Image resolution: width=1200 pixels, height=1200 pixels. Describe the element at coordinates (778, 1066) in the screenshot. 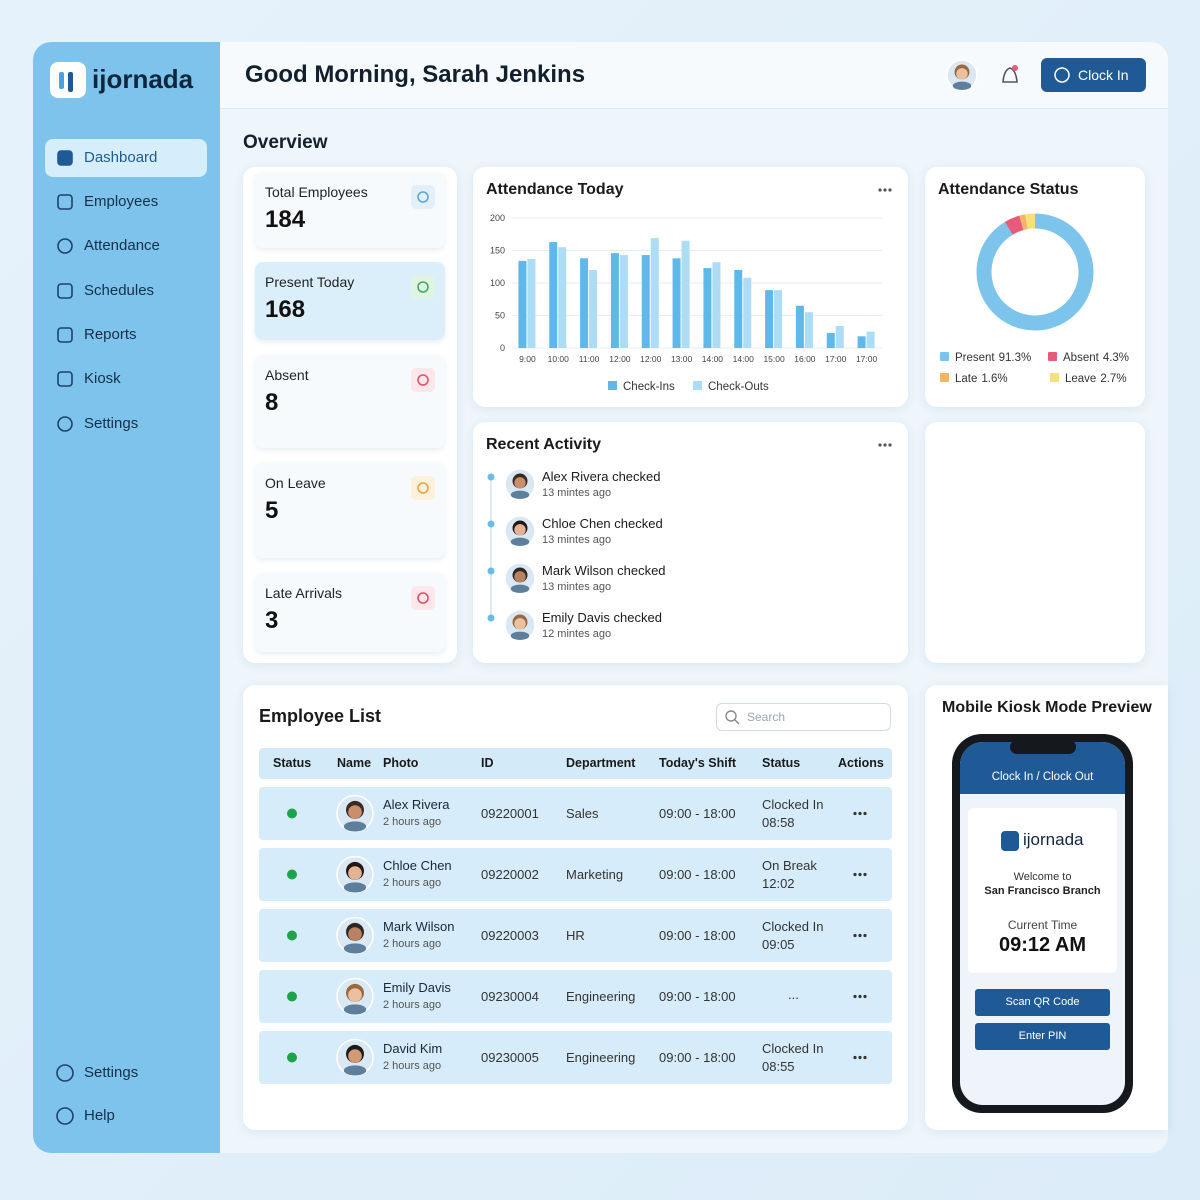

I see `employee-status-time: 08:55` at that location.